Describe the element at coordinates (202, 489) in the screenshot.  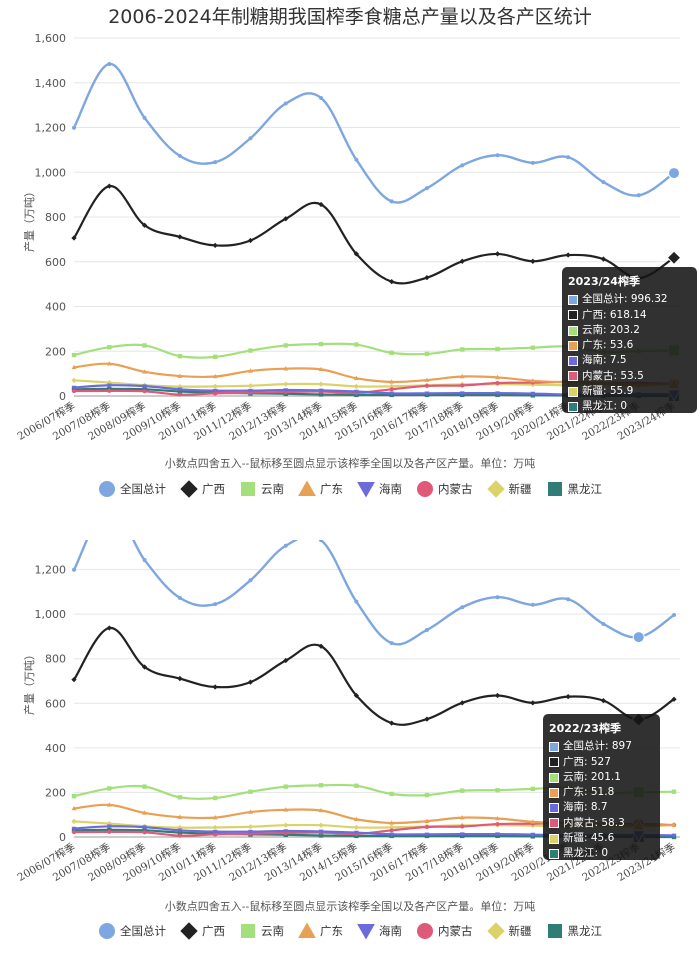
I see `legend-item: 广西` at that location.